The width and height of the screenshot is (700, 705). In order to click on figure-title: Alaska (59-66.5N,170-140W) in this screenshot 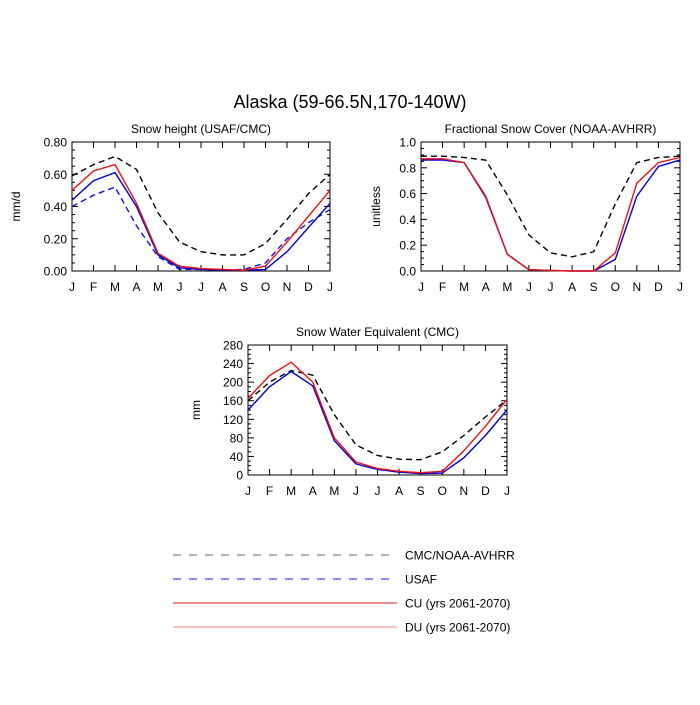, I will do `click(349, 102)`.